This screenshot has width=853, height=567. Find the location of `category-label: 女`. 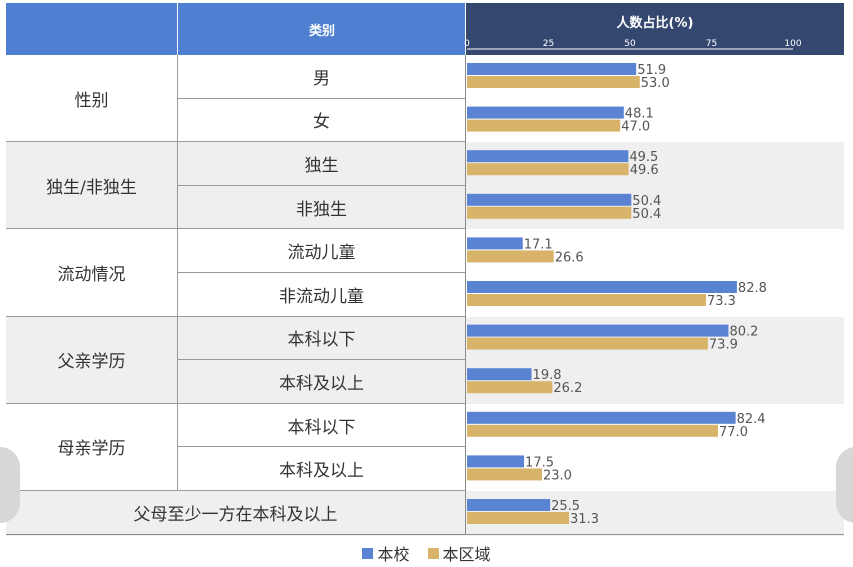

category-label: 女 is located at coordinates (321, 120).